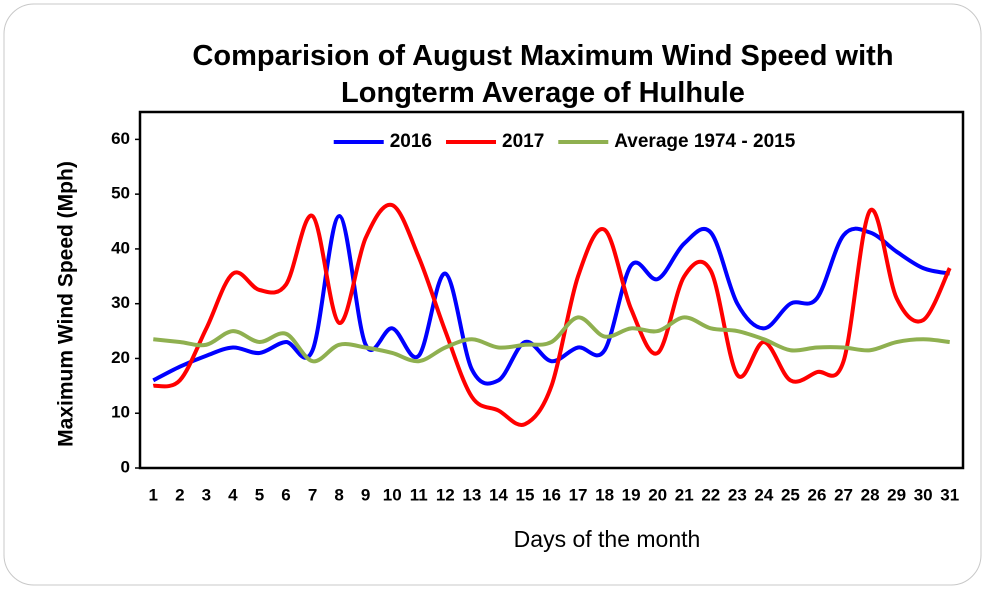  I want to click on x-tick-label: 6, so click(285, 494).